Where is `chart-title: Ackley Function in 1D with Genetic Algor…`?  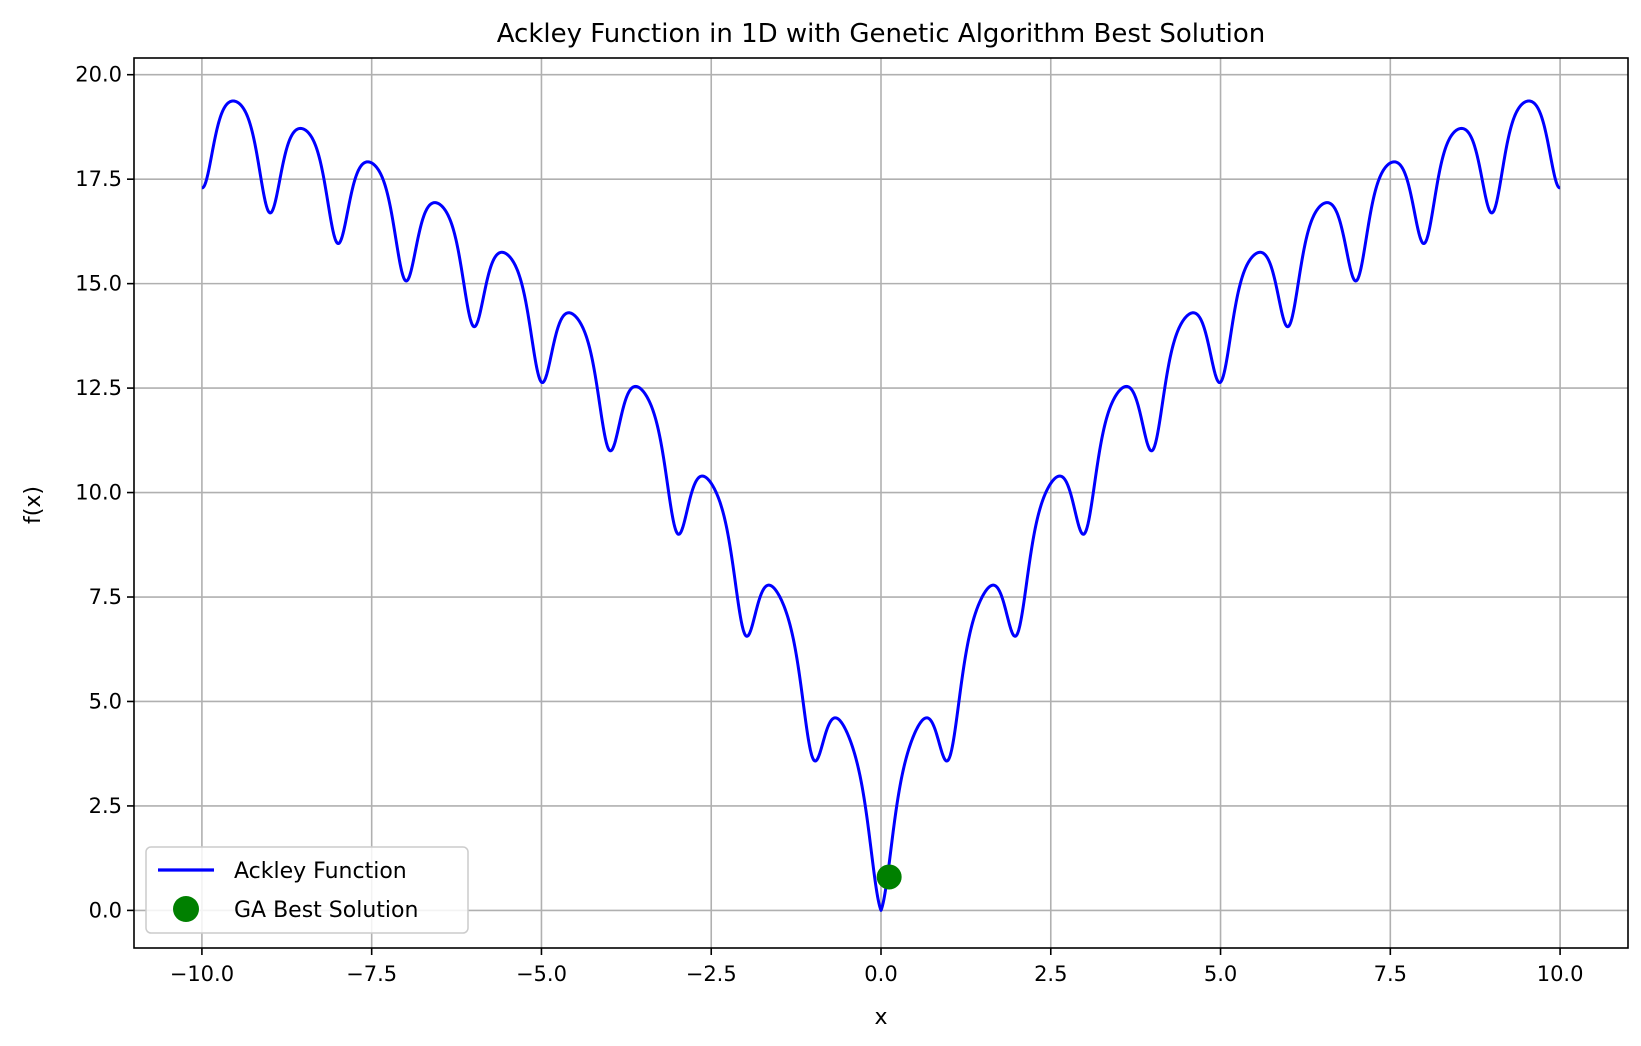 chart-title: Ackley Function in 1D with Genetic Algor… is located at coordinates (881, 34).